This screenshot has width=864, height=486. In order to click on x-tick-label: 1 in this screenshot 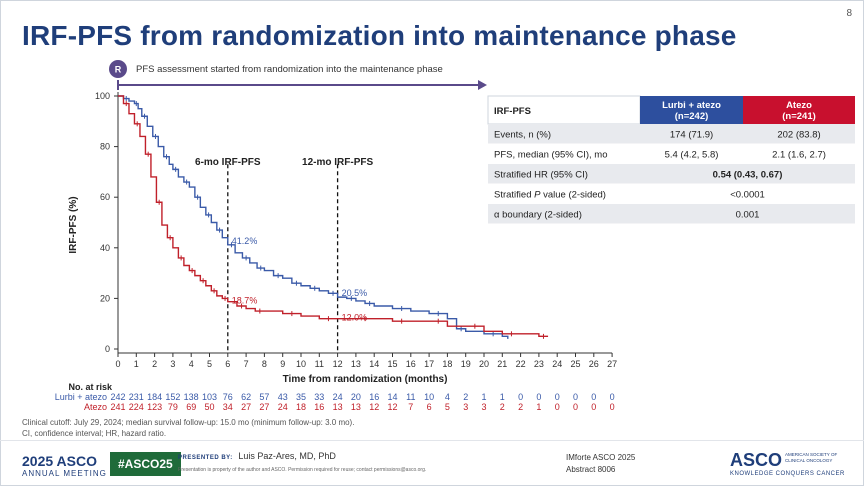, I will do `click(136, 364)`.